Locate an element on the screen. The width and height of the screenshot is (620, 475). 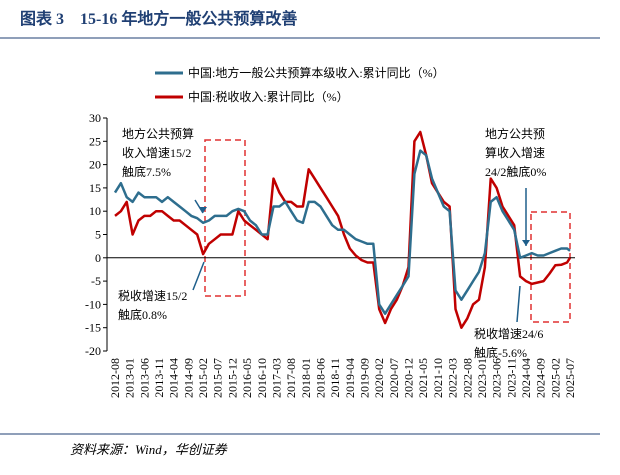
x-tick-label: 2015-07 is located at coordinates (218, 378).